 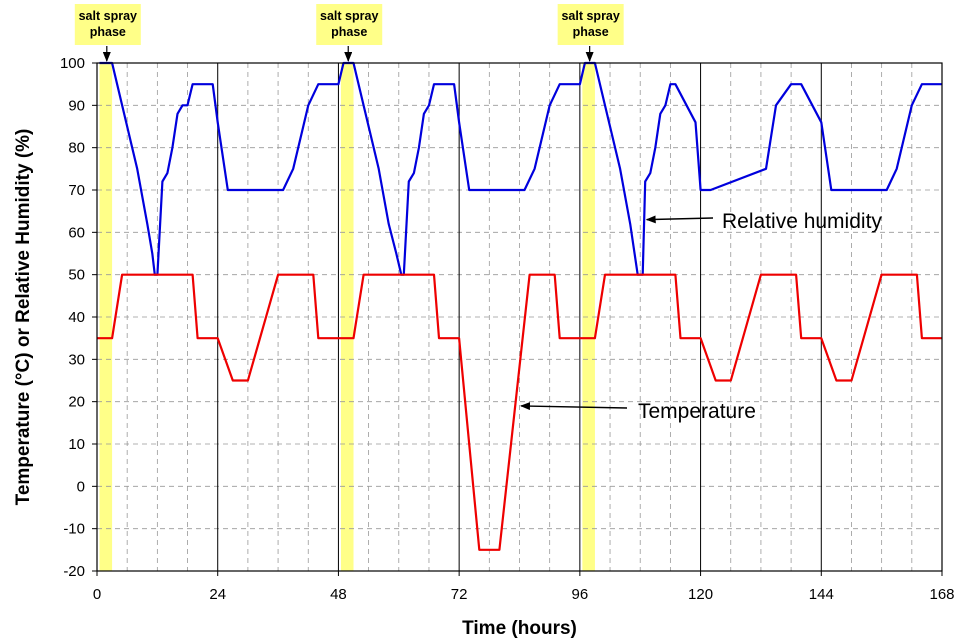 What do you see at coordinates (76, 275) in the screenshot?
I see `y-tick-label: 50` at bounding box center [76, 275].